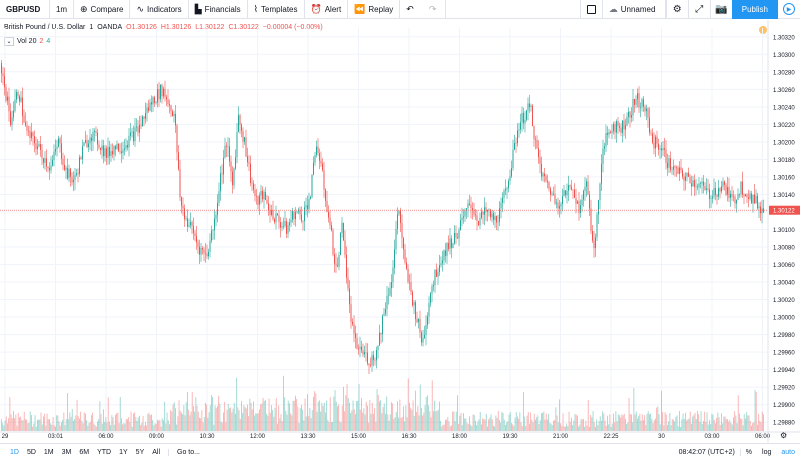  I want to click on alert-button: ⏰ Alert, so click(327, 9).